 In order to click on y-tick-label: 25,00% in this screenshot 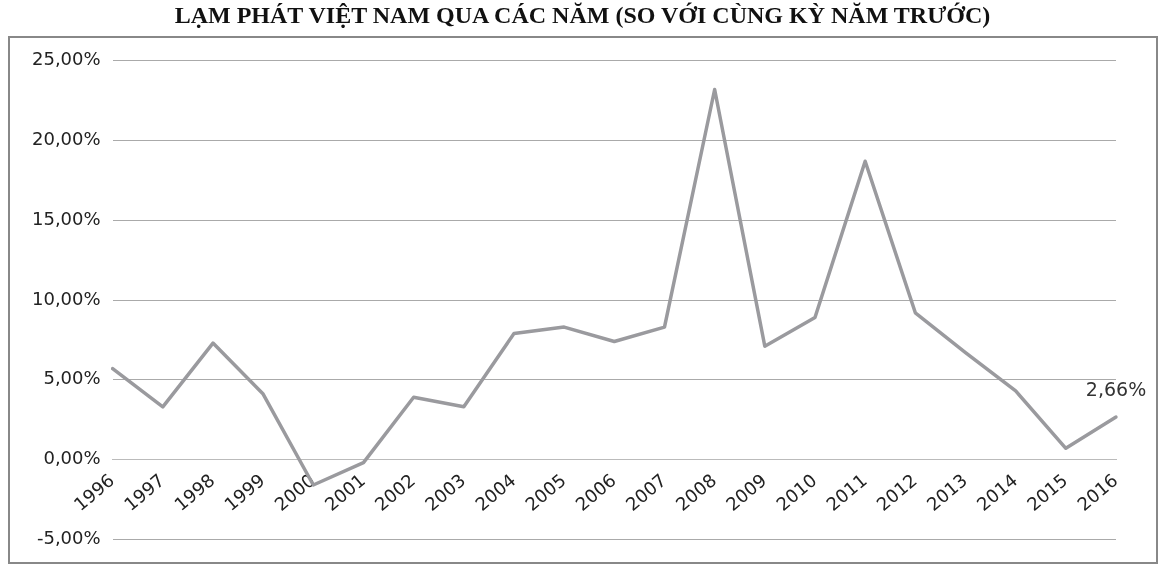, I will do `click(66, 59)`.